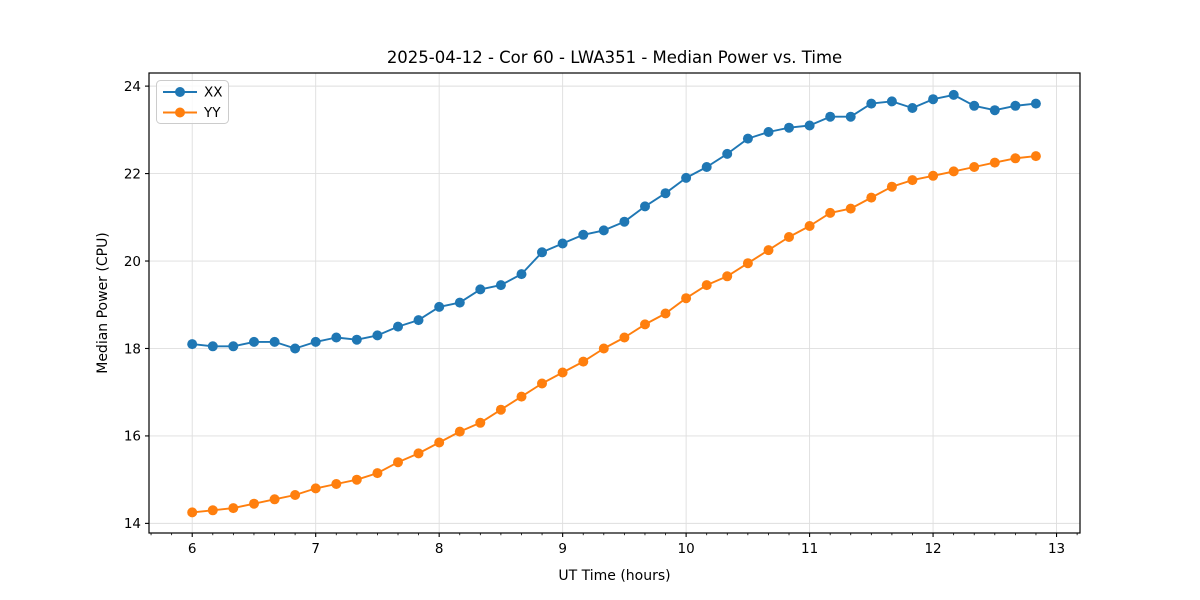  I want to click on legend-label-xx: XX, so click(213, 93).